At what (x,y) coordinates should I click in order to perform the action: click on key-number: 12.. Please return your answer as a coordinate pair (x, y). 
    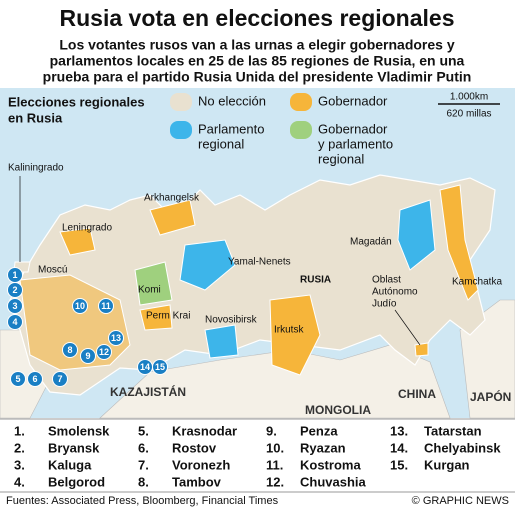
    Looking at the image, I should click on (275, 481).